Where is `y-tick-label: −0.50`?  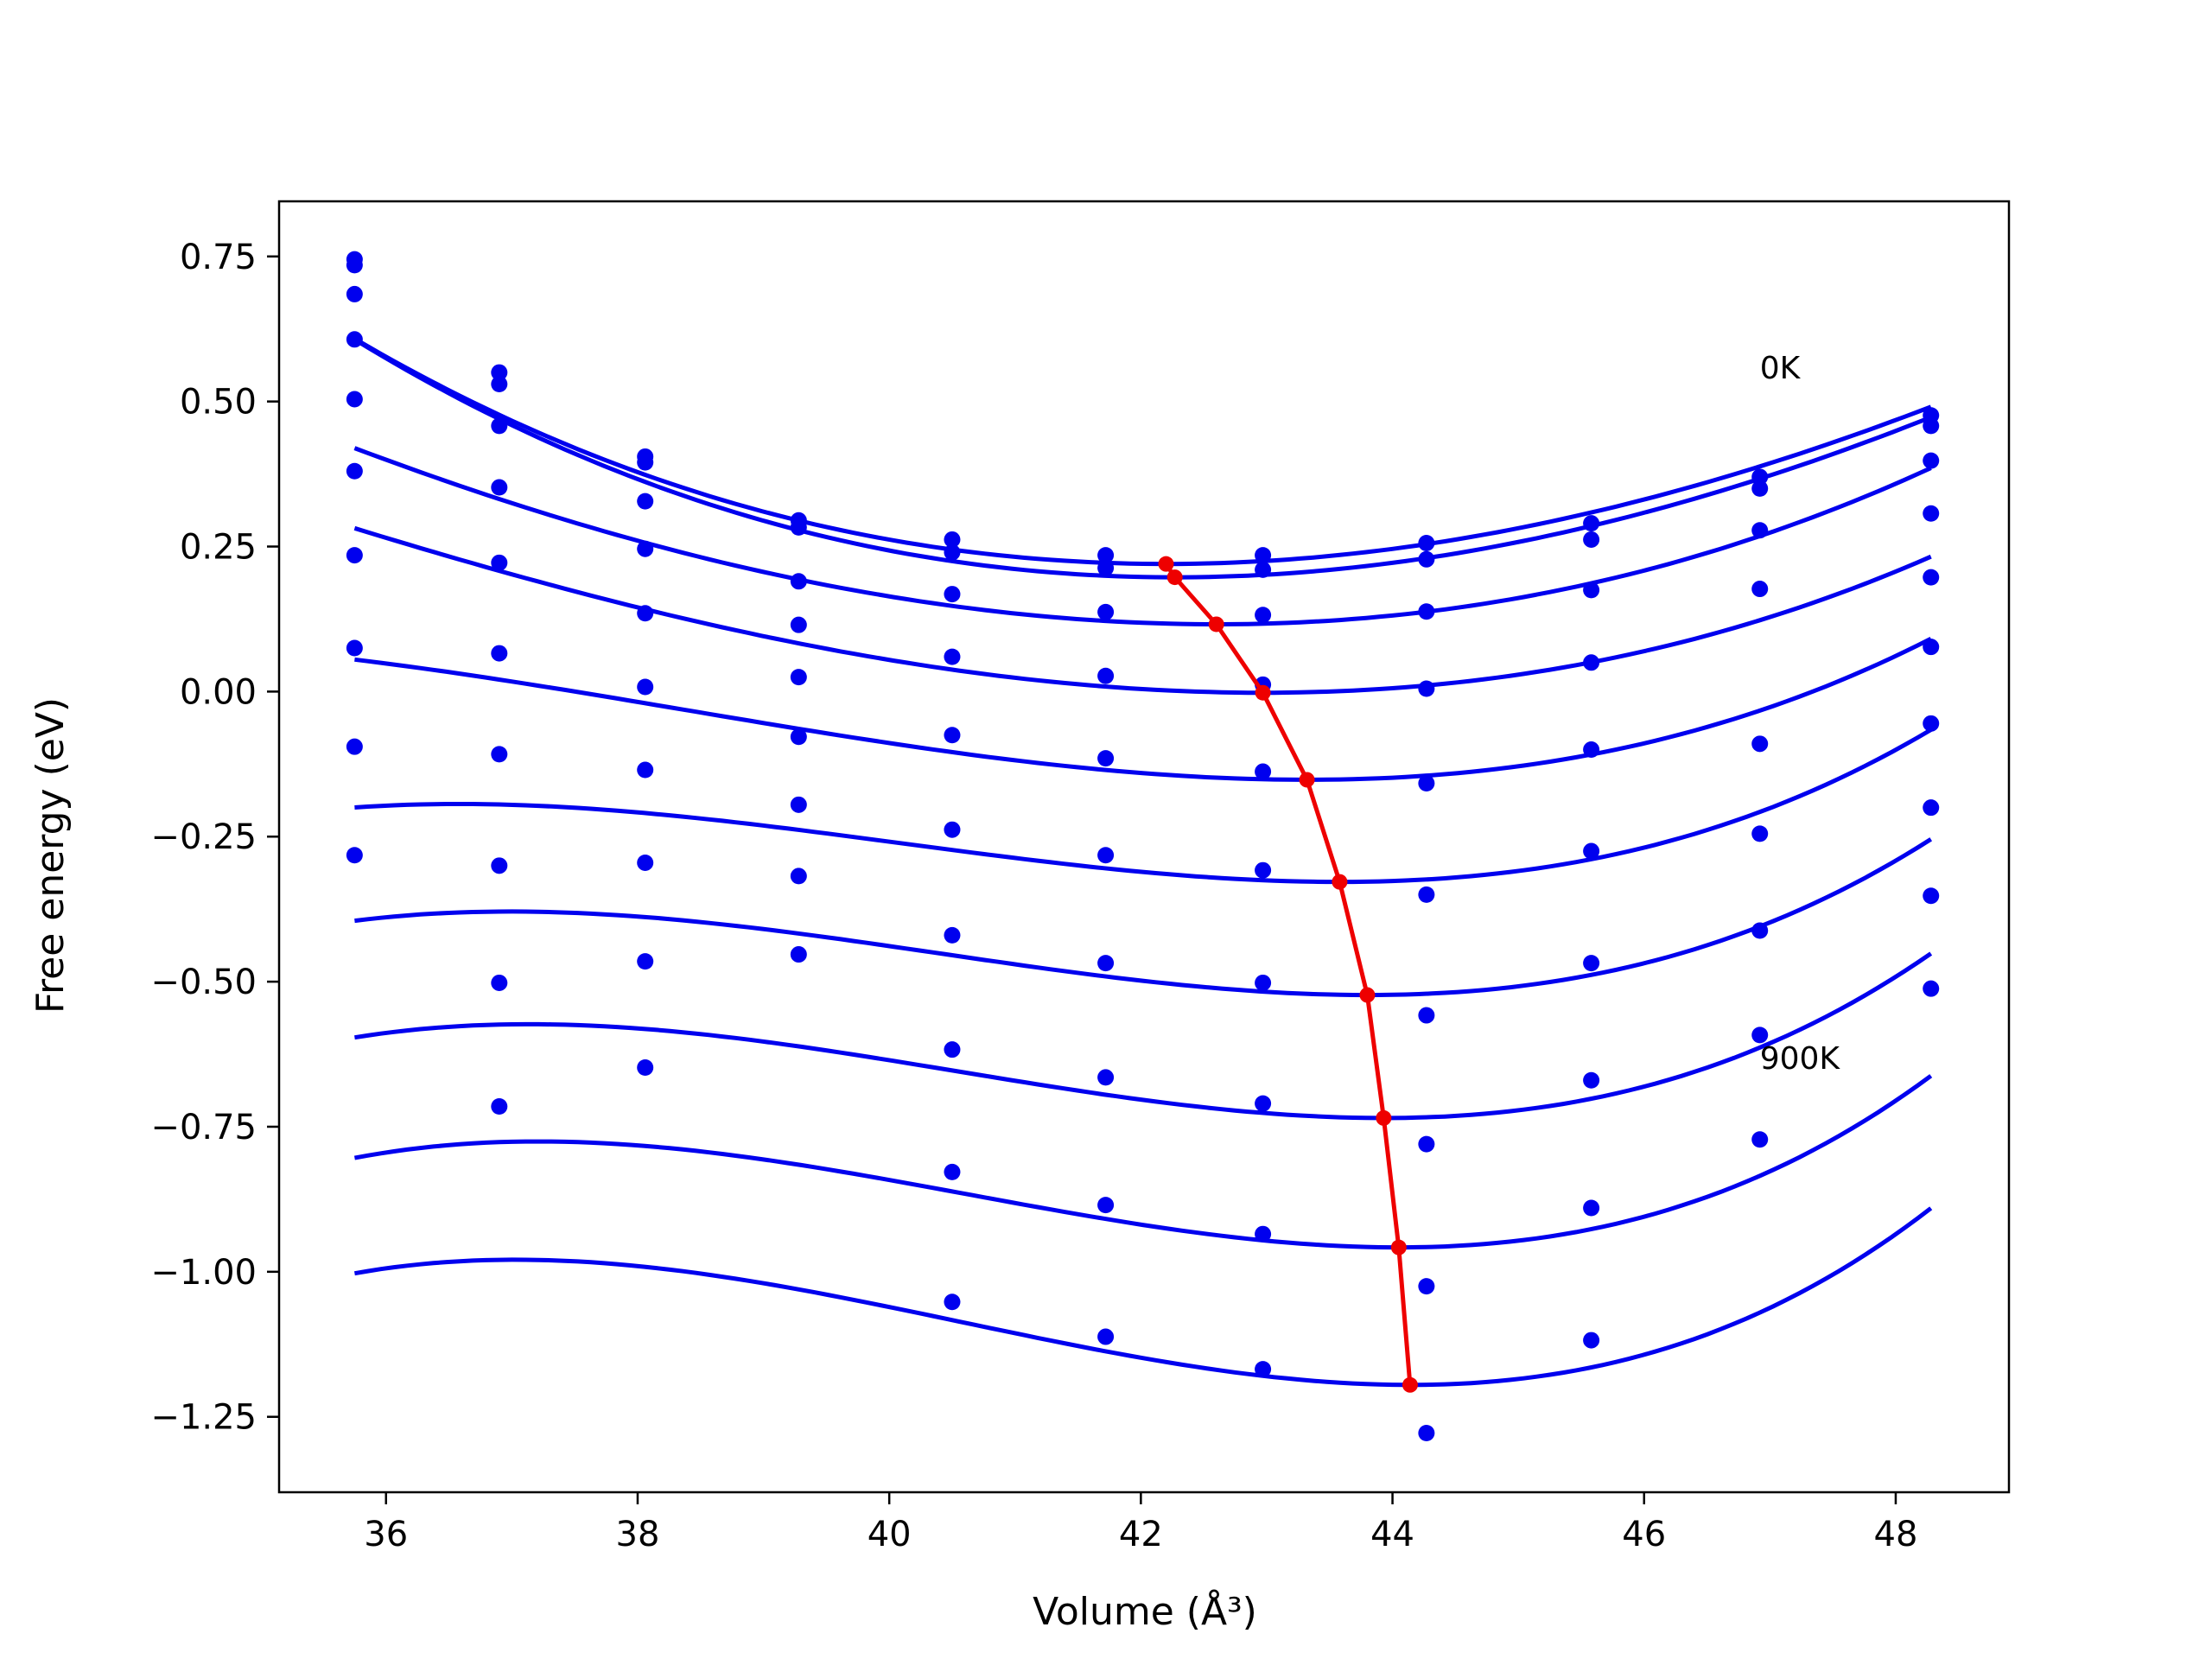
y-tick-label: −0.50 is located at coordinates (203, 982).